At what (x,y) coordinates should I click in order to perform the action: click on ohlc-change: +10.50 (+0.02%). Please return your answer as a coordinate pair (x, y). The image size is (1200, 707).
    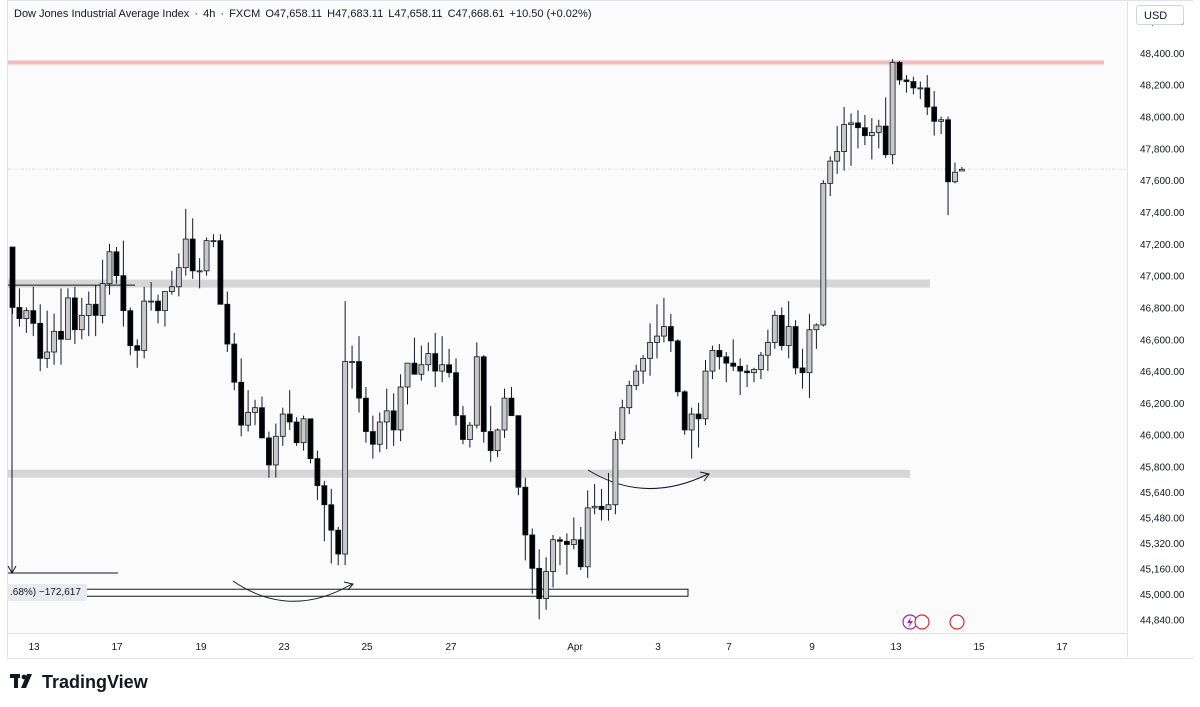
    Looking at the image, I should click on (550, 14).